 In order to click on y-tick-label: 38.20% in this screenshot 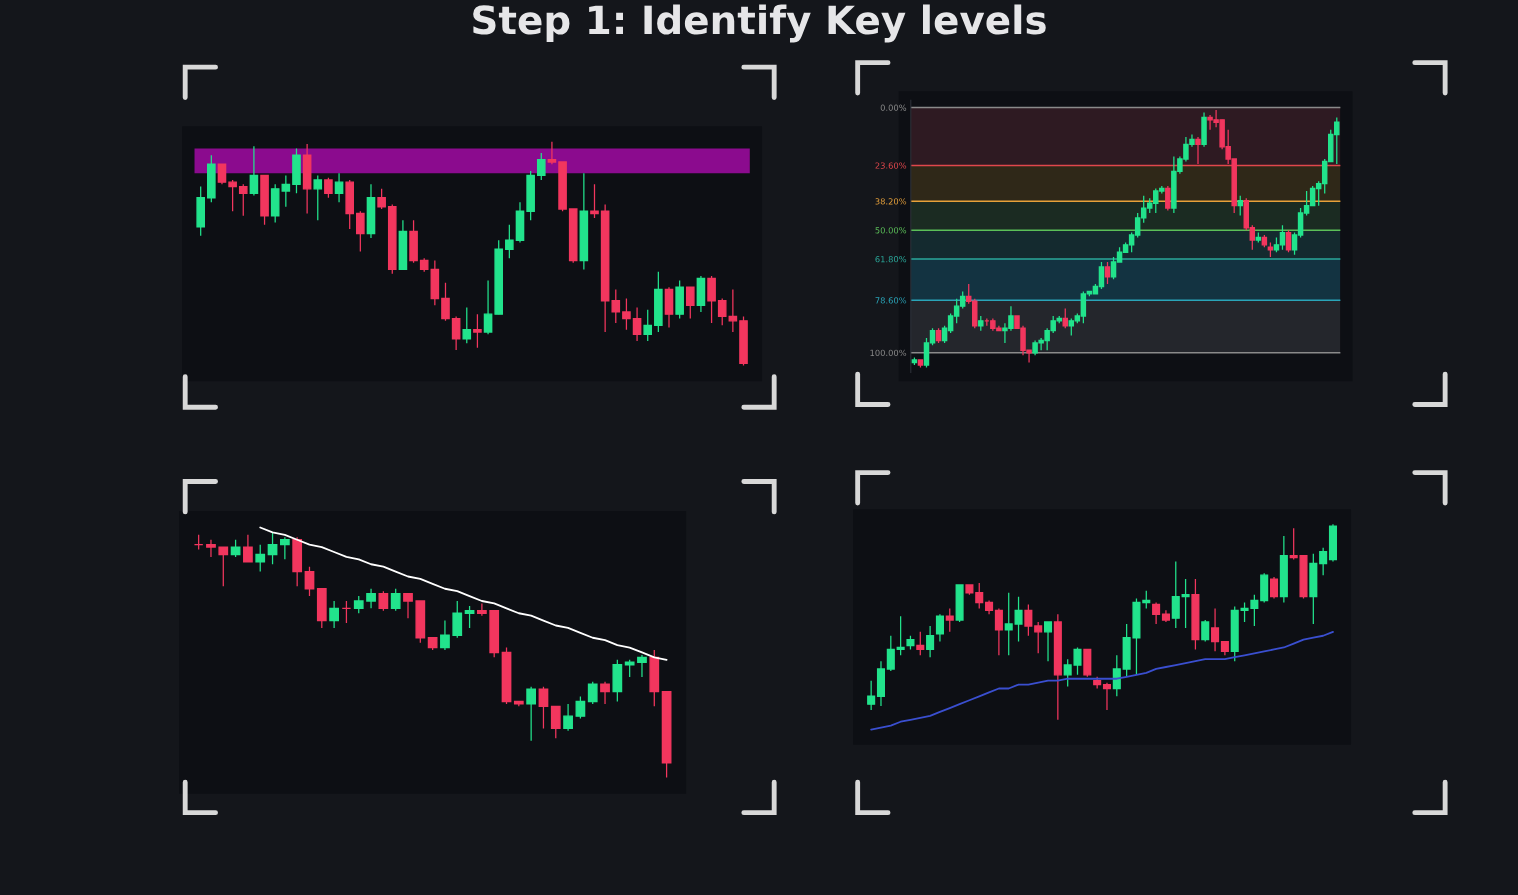, I will do `click(891, 201)`.